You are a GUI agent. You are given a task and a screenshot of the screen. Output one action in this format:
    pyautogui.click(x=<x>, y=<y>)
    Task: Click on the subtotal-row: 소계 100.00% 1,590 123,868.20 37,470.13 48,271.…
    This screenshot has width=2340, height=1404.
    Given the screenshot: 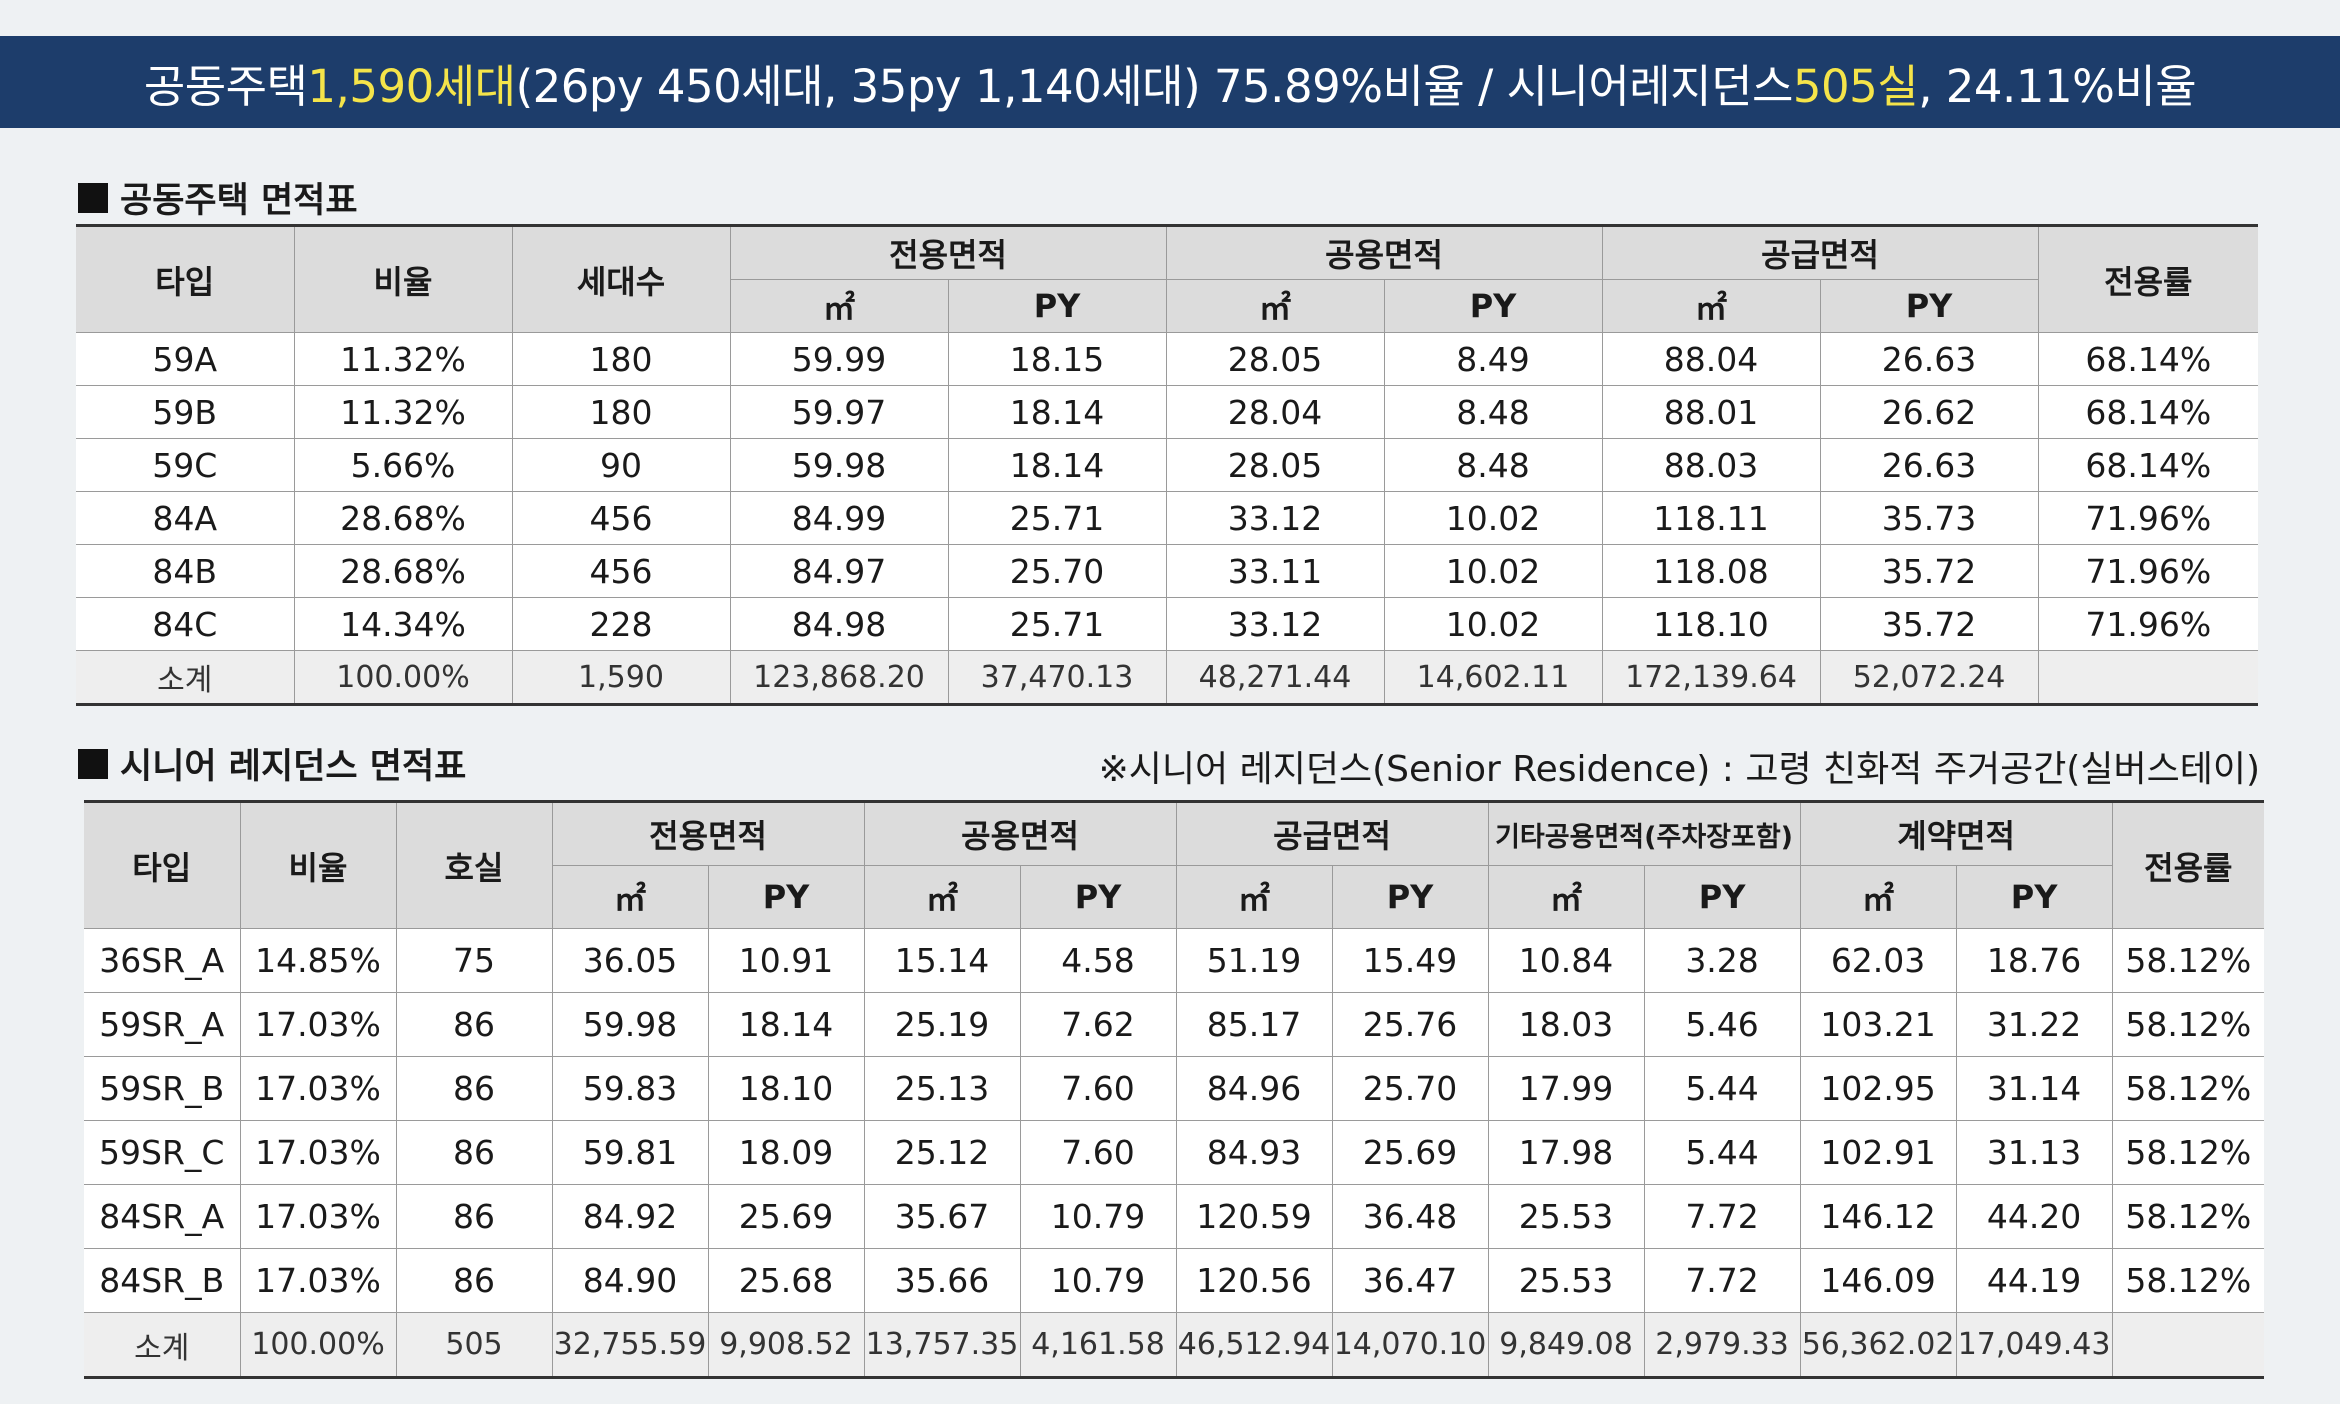 What is the action you would take?
    pyautogui.click(x=1167, y=677)
    